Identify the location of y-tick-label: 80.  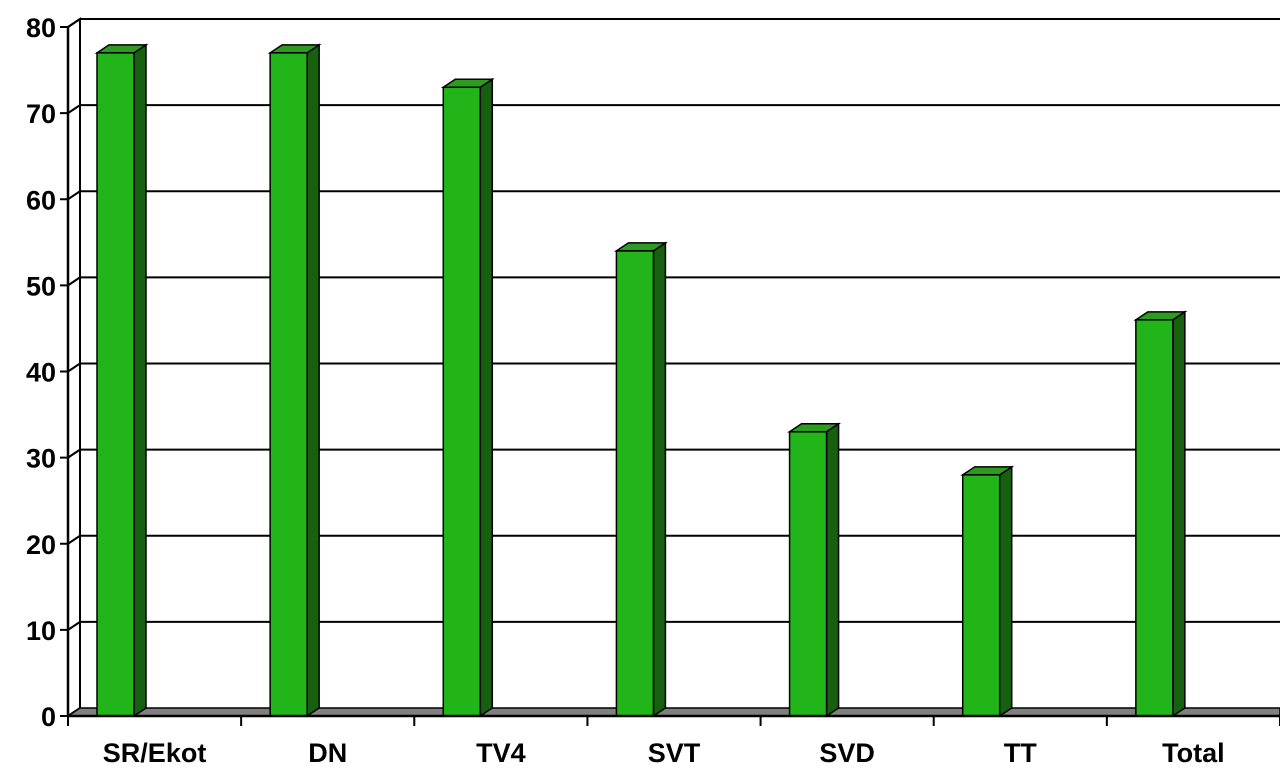
(41, 28).